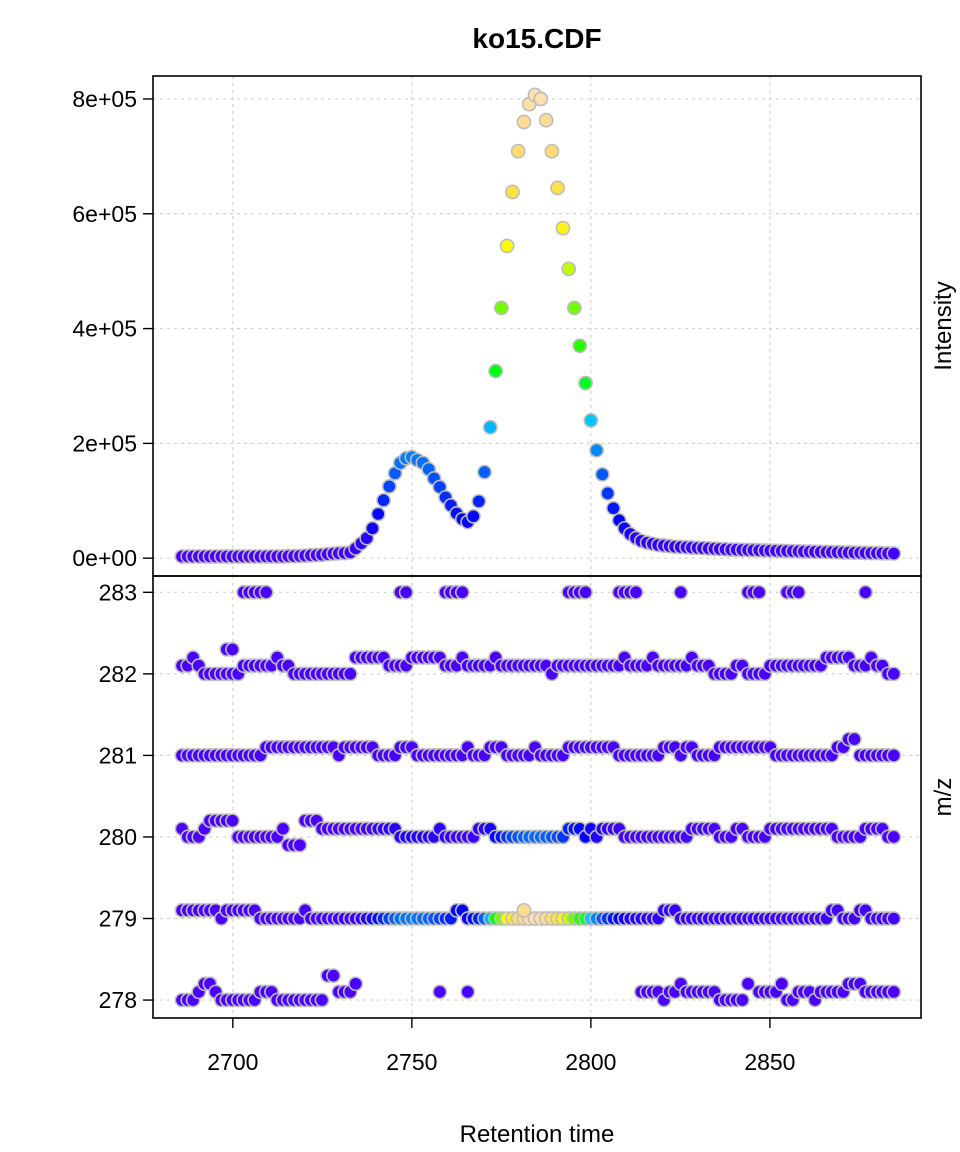 The height and width of the screenshot is (1152, 960). I want to click on y-axis-mz: 278 279 280 281 282 283, so click(126, 796).